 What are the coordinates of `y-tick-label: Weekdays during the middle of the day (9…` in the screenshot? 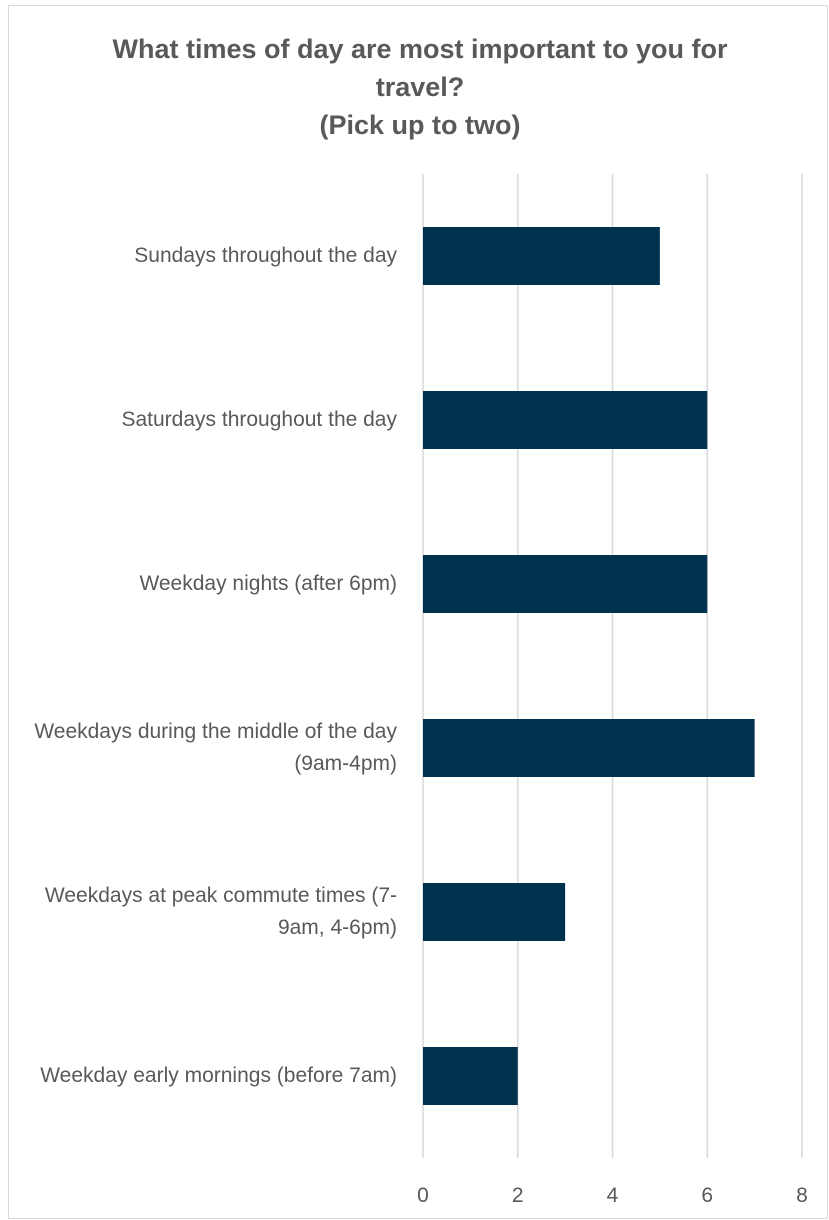 It's located at (215, 747).